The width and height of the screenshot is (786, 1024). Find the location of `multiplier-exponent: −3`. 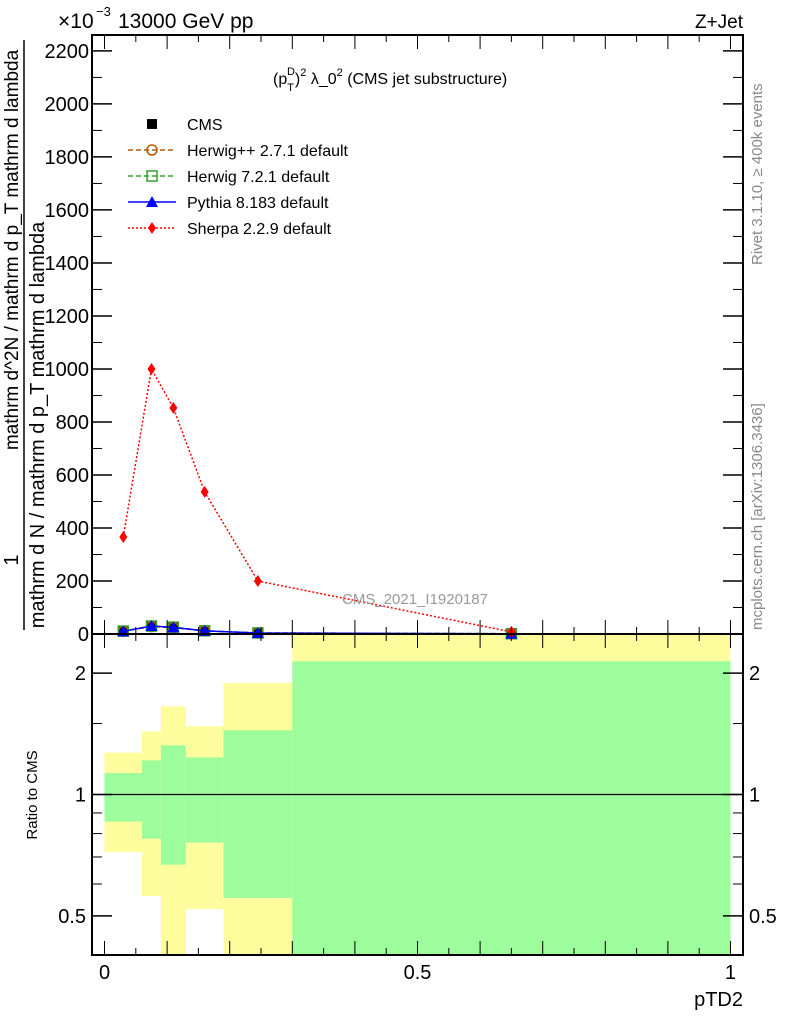

multiplier-exponent: −3 is located at coordinates (103, 11).